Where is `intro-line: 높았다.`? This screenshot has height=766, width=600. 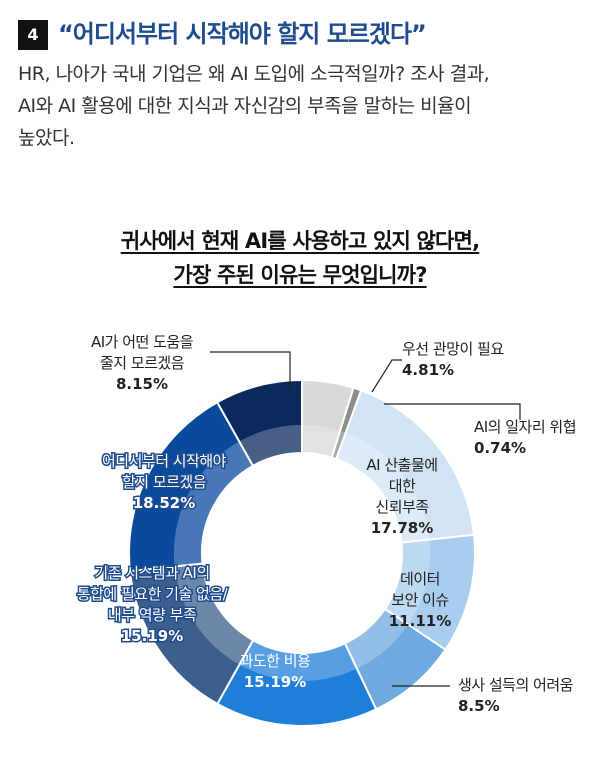 intro-line: 높았다. is located at coordinates (46, 138).